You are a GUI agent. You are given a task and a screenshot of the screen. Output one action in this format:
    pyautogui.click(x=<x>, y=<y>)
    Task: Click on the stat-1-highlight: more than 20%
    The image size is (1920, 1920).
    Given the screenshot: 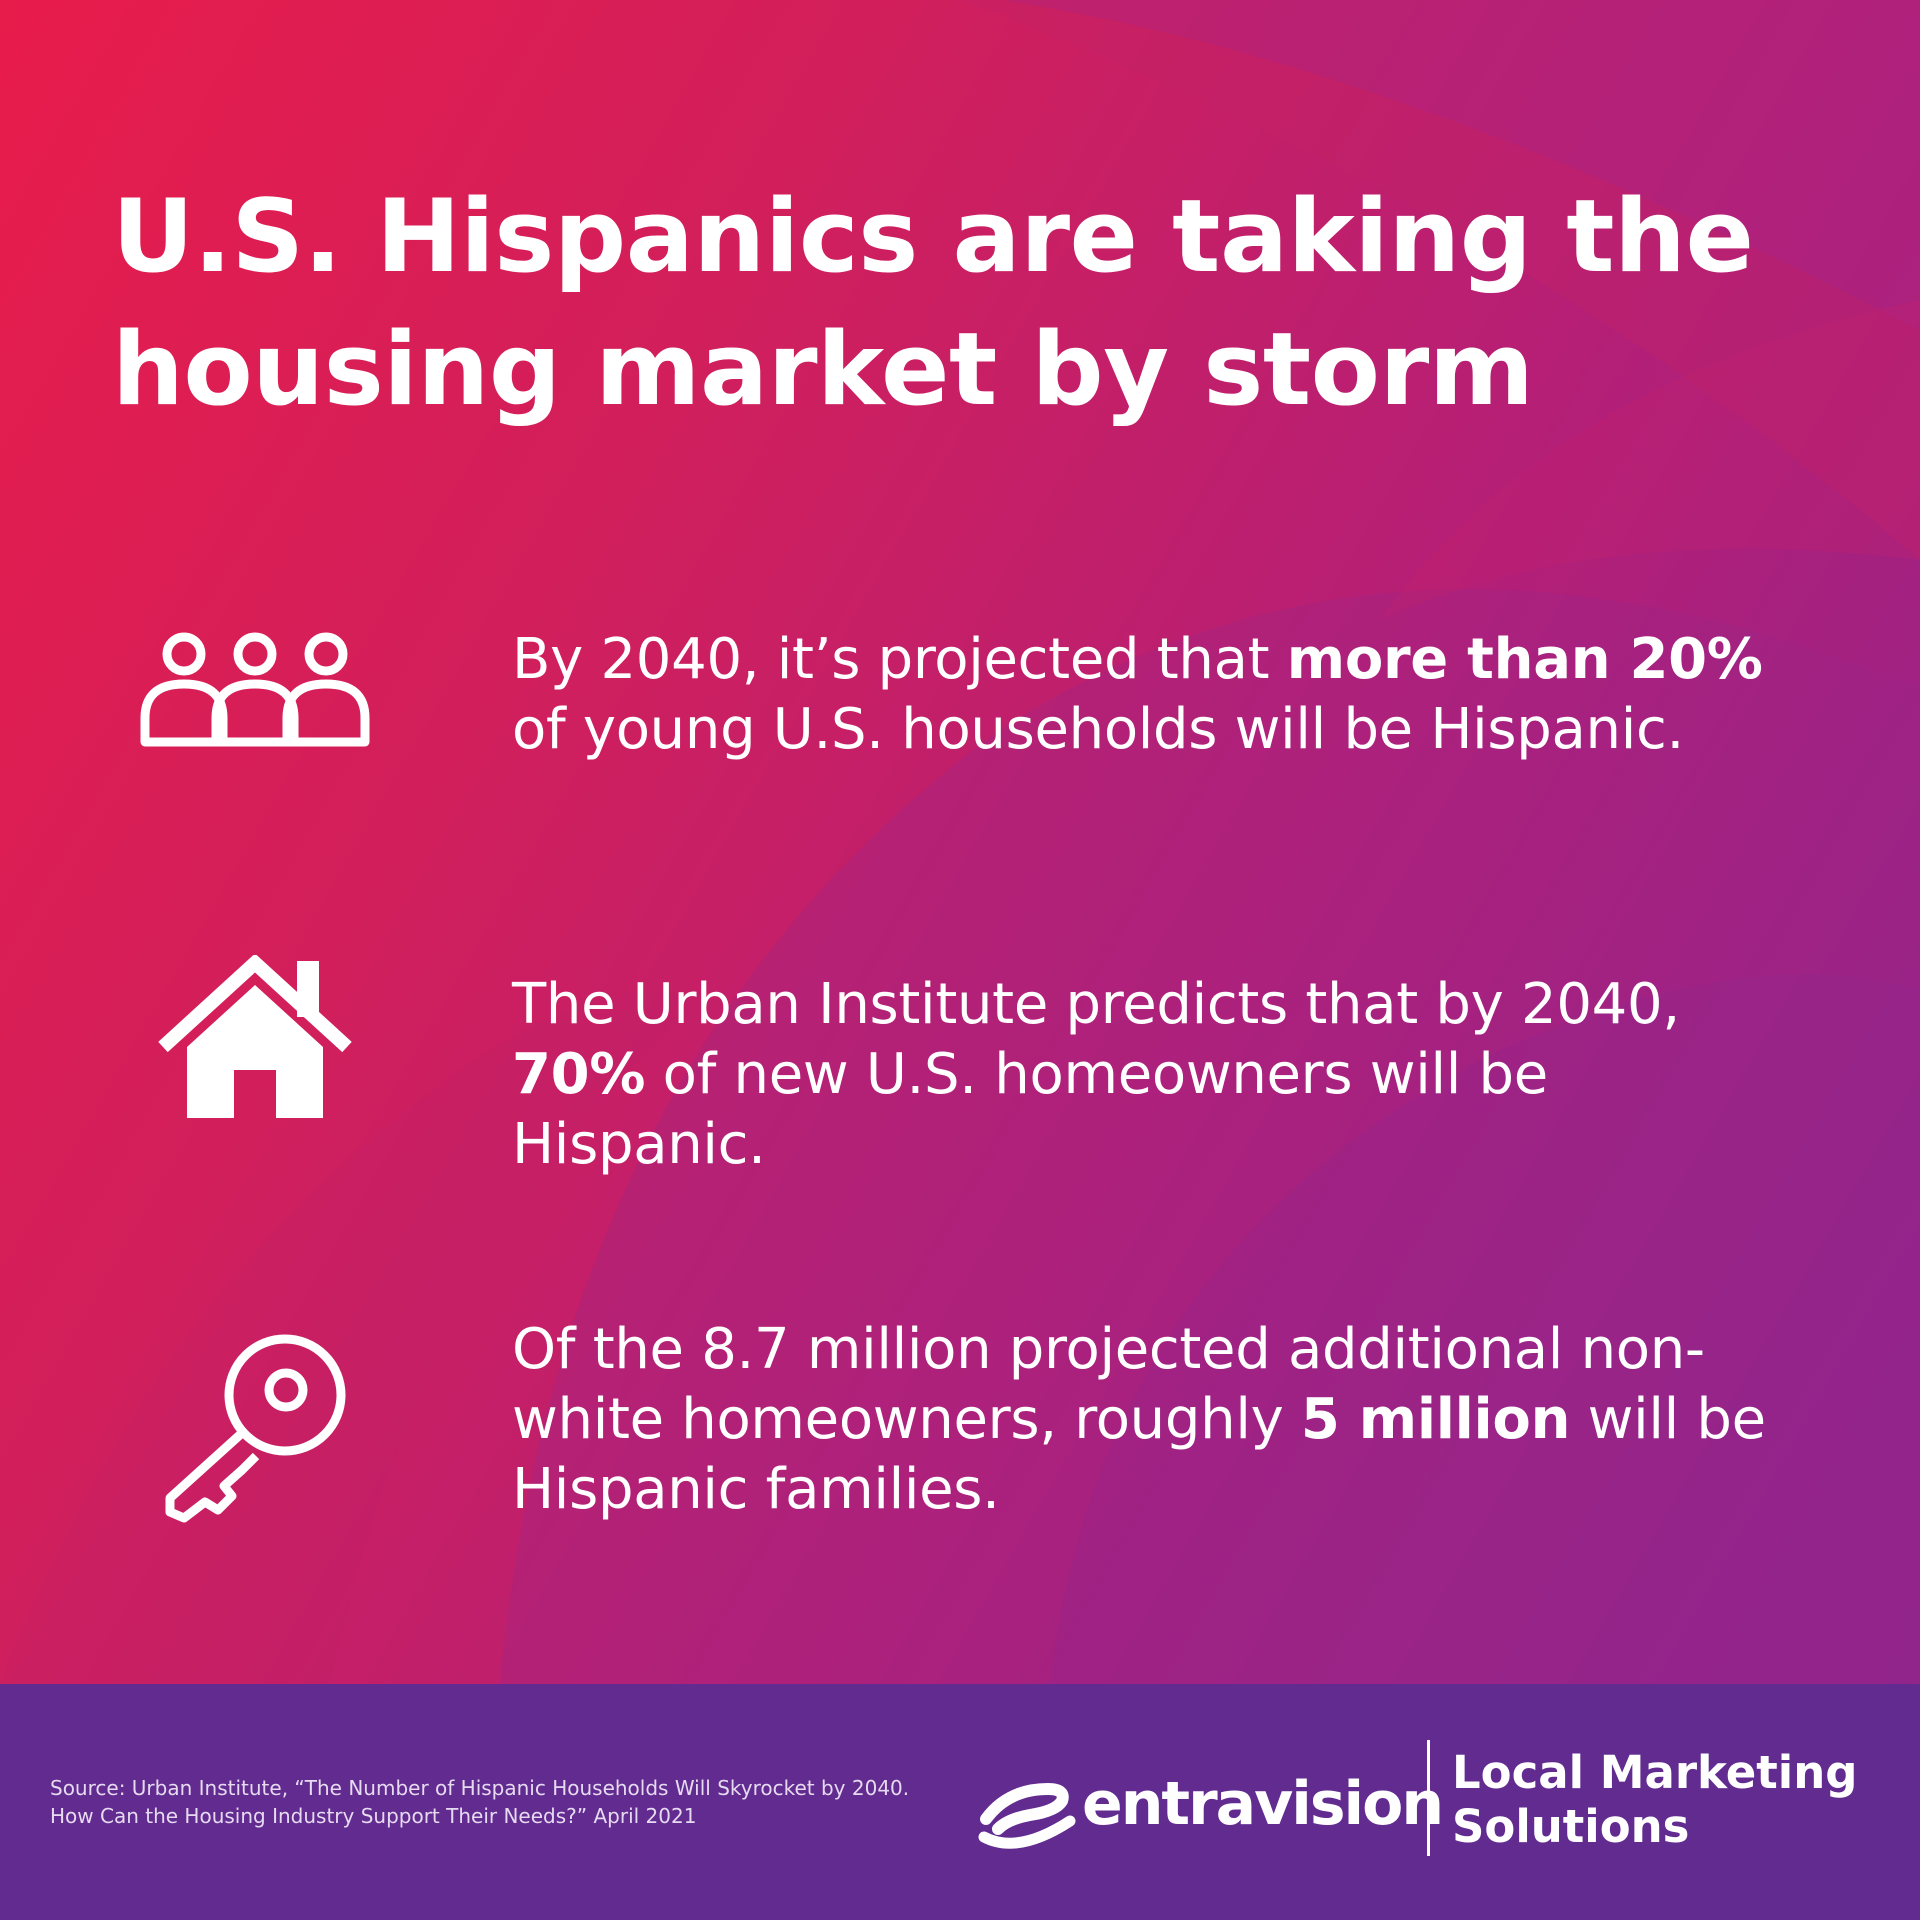 What is the action you would take?
    pyautogui.click(x=1524, y=659)
    